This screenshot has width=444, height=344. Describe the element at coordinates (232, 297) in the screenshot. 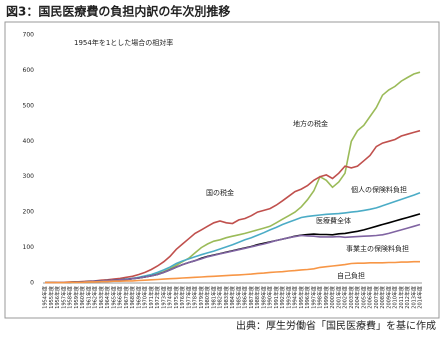

I see `x-tick-label: 1984年度` at that location.